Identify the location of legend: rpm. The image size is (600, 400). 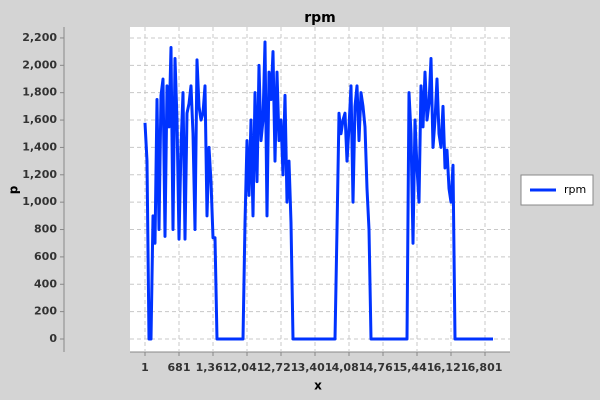
(557, 190).